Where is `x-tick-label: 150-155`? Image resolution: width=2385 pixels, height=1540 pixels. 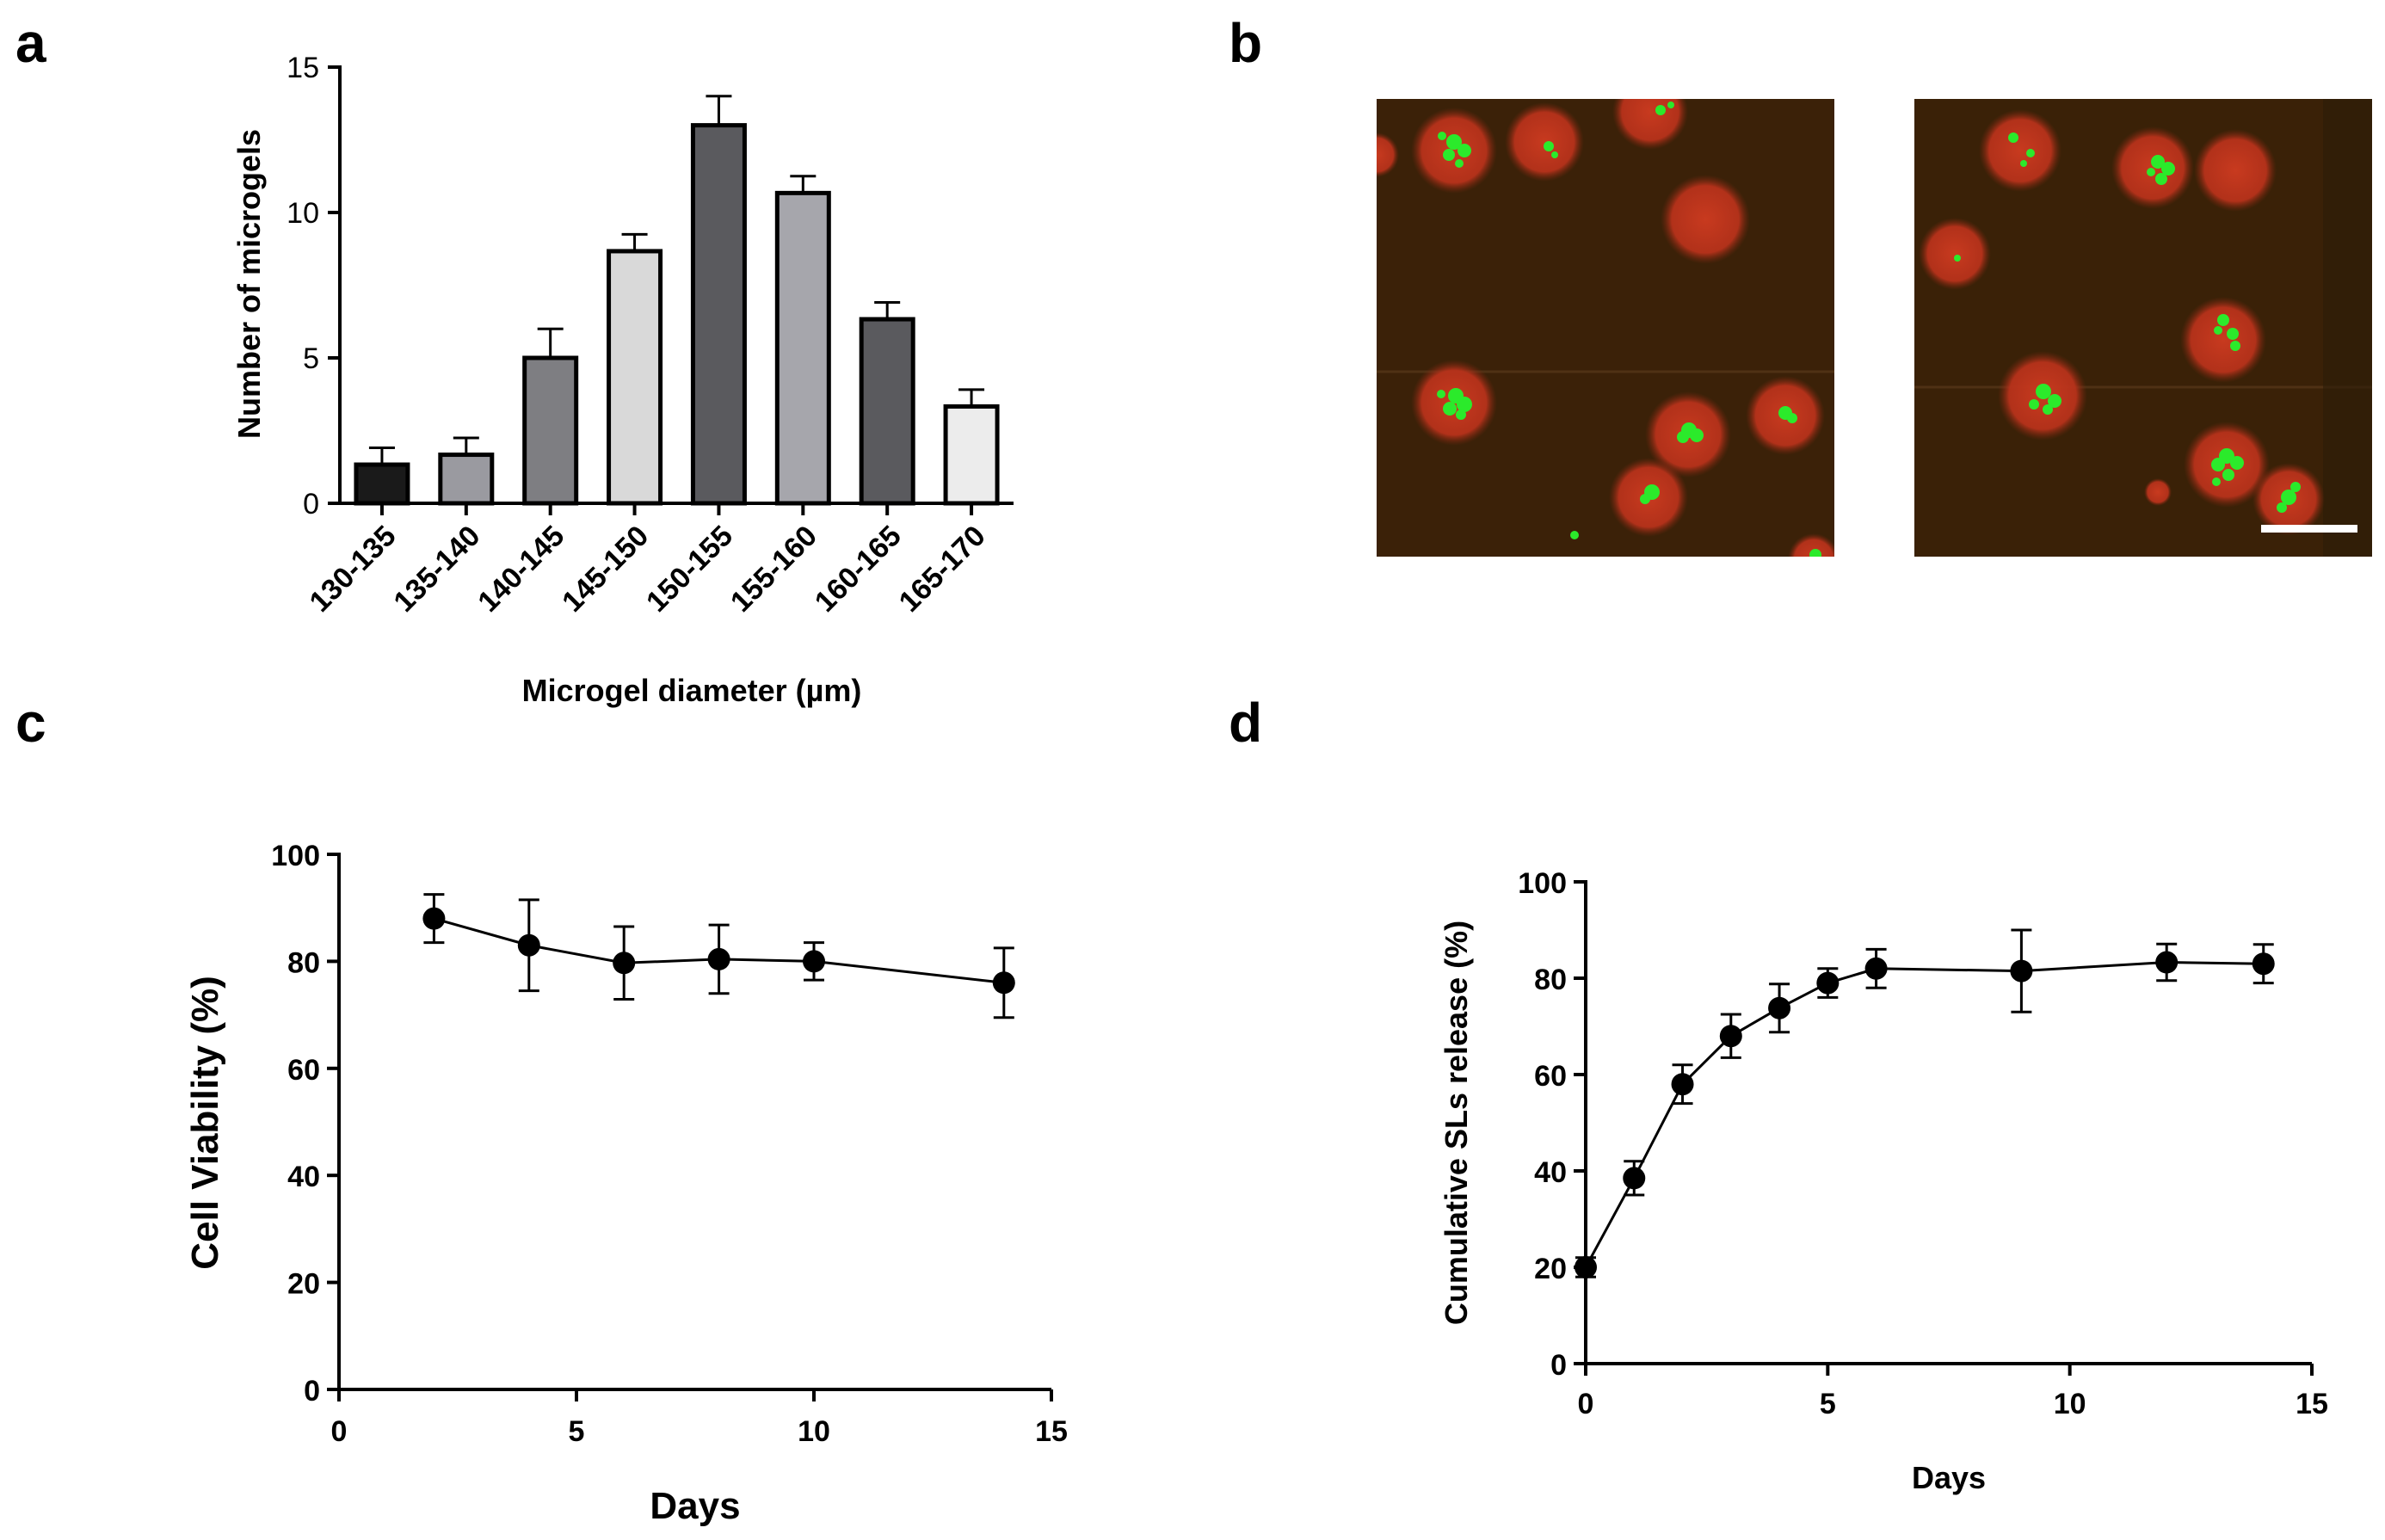
x-tick-label: 150-155 is located at coordinates (689, 570).